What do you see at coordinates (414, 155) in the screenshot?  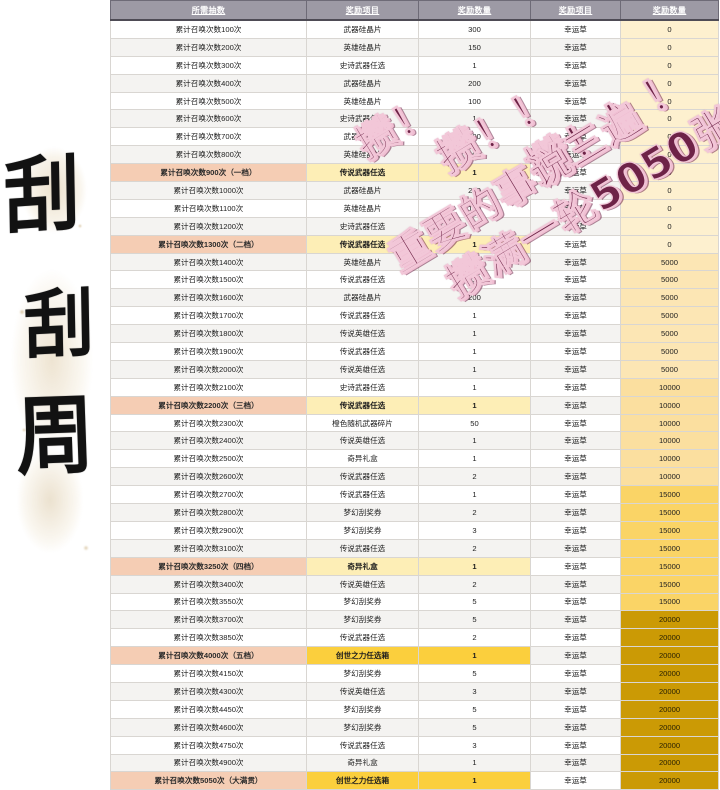 I see `table-row: 累计召唤次数800次 英雄硅晶片 100 幸运草 0` at bounding box center [414, 155].